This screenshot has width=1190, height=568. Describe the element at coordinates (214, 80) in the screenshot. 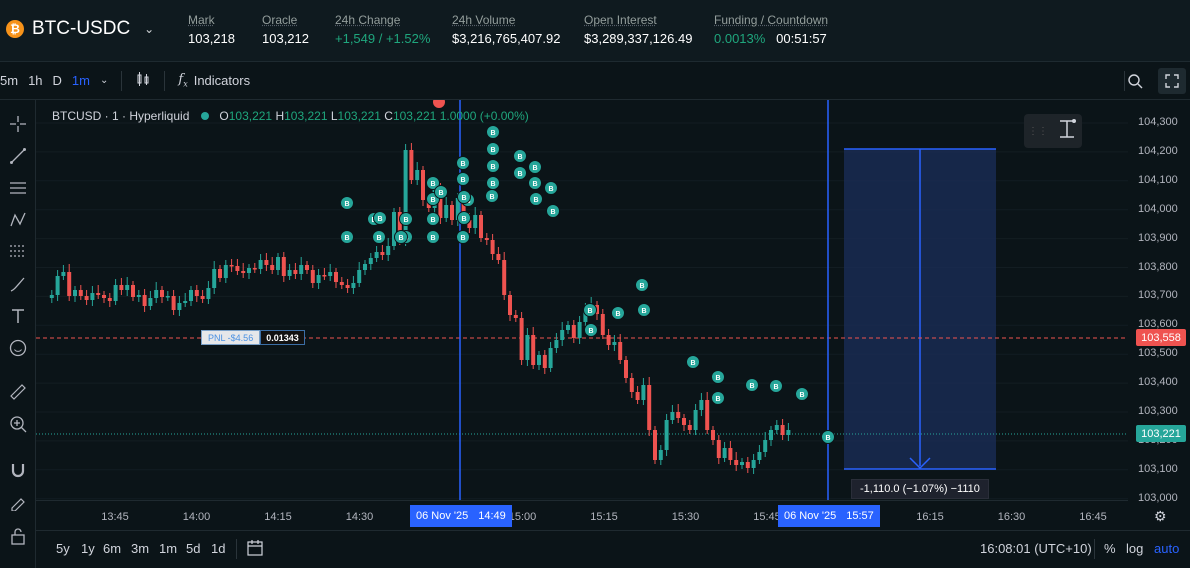

I see `indicators-button: fx Indicators` at that location.